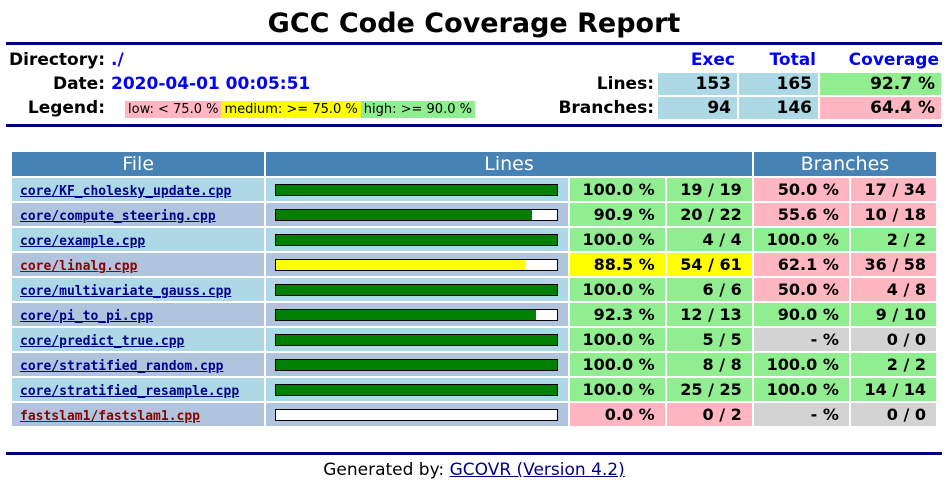 This screenshot has height=487, width=948. Describe the element at coordinates (57, 60) in the screenshot. I see `directory-label: Directory:` at that location.